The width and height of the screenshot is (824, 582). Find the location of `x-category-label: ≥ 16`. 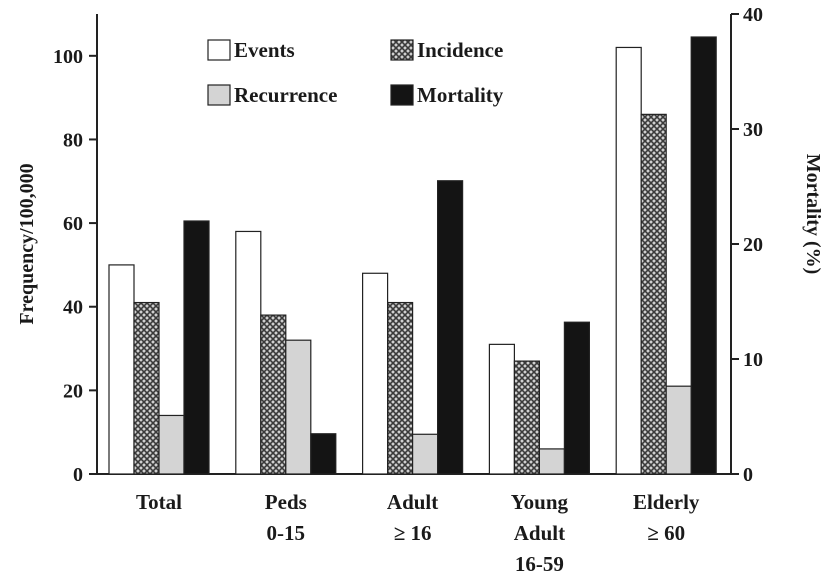

x-category-label: ≥ 16 is located at coordinates (413, 533).